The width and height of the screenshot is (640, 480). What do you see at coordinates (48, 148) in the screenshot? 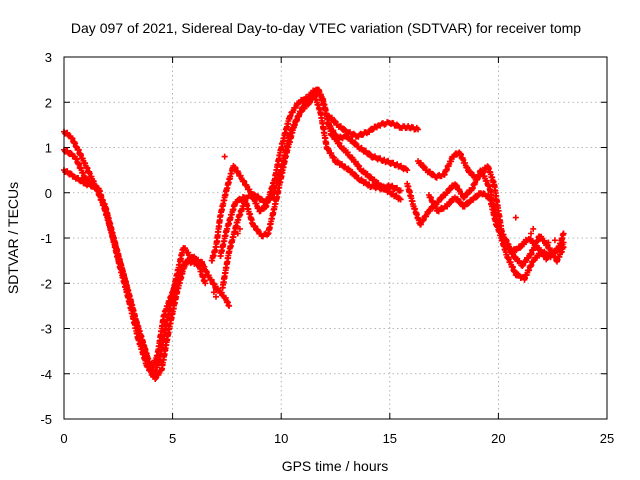
I see `y-tick-label: 1` at bounding box center [48, 148].